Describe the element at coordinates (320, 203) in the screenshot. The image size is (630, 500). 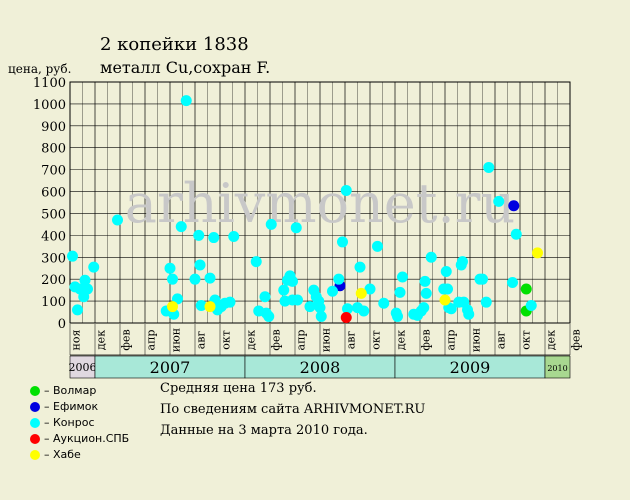
I see `watermark: arhivmonet.ru` at that location.